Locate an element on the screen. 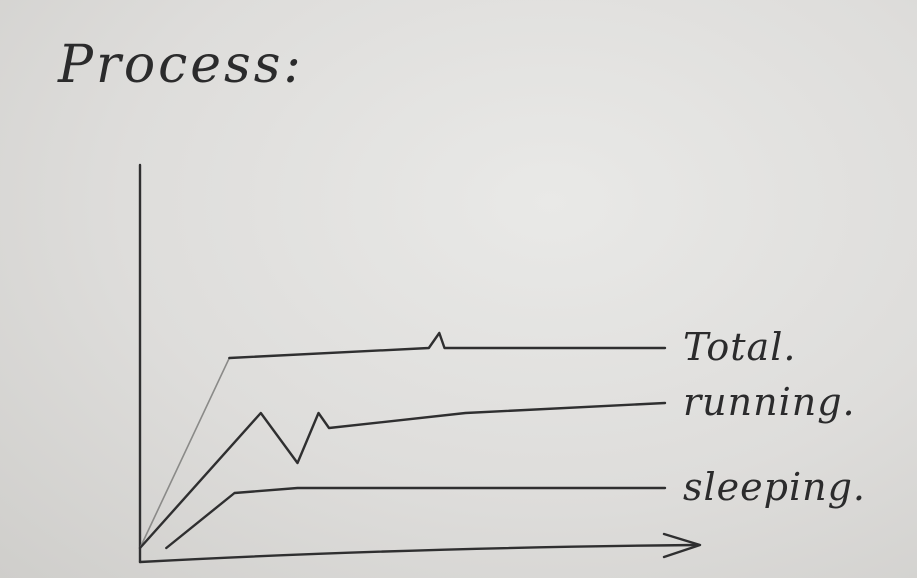 The width and height of the screenshot is (917, 578). series-label-running: running. is located at coordinates (769, 402).